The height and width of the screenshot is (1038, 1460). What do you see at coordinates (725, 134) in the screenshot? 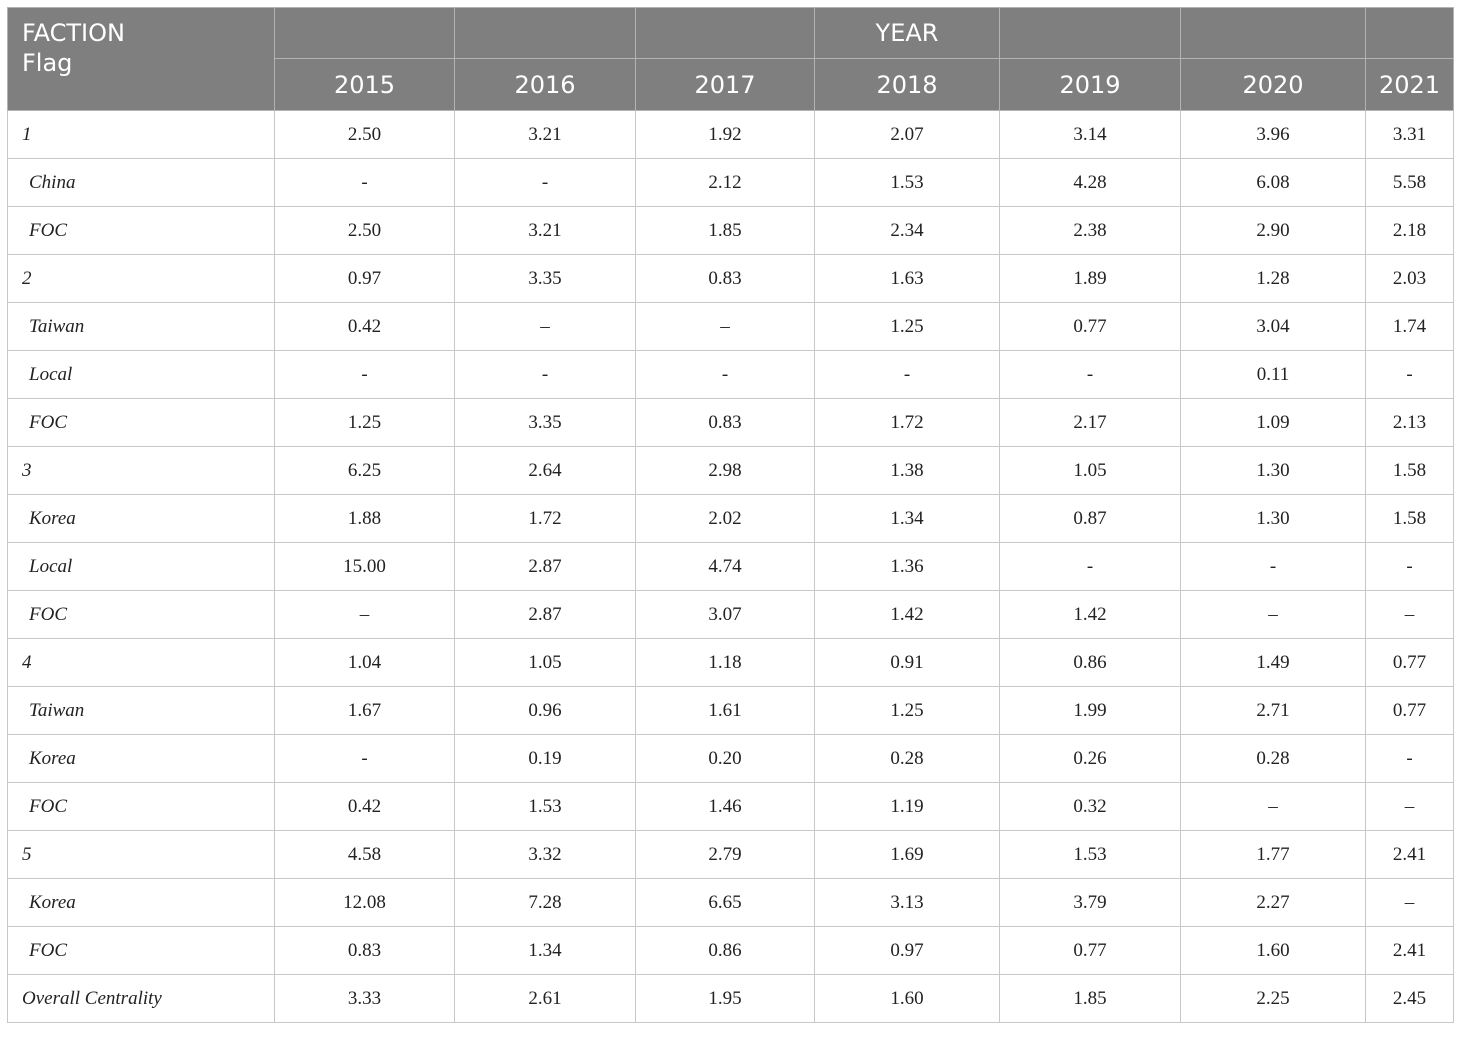
I see `table-cell: 1.92` at bounding box center [725, 134].